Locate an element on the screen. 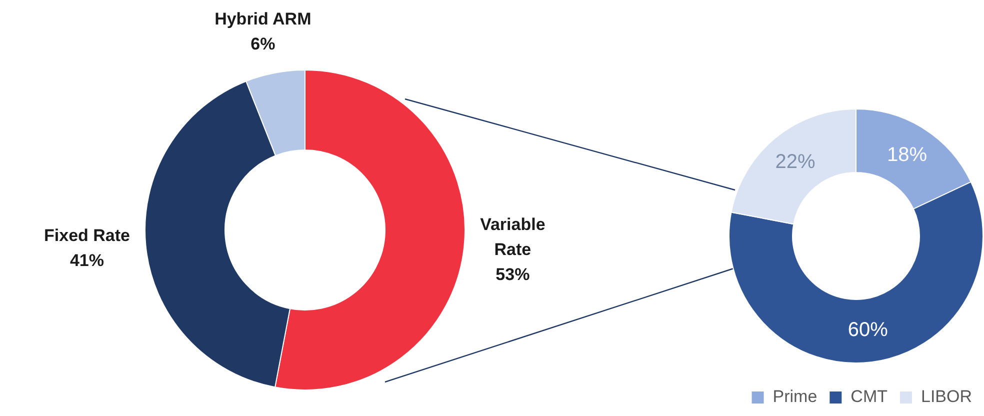  data-label: 53% is located at coordinates (513, 274).